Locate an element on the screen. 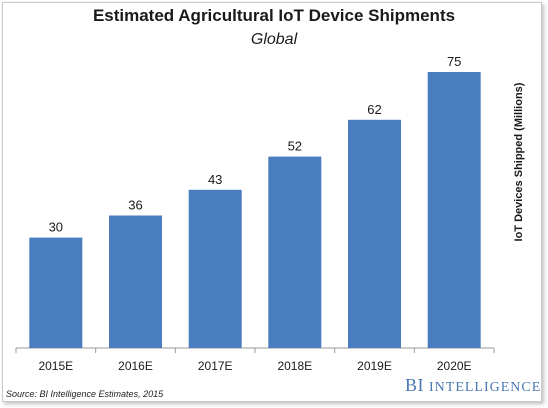  data-label-2020E: 75 is located at coordinates (454, 61).